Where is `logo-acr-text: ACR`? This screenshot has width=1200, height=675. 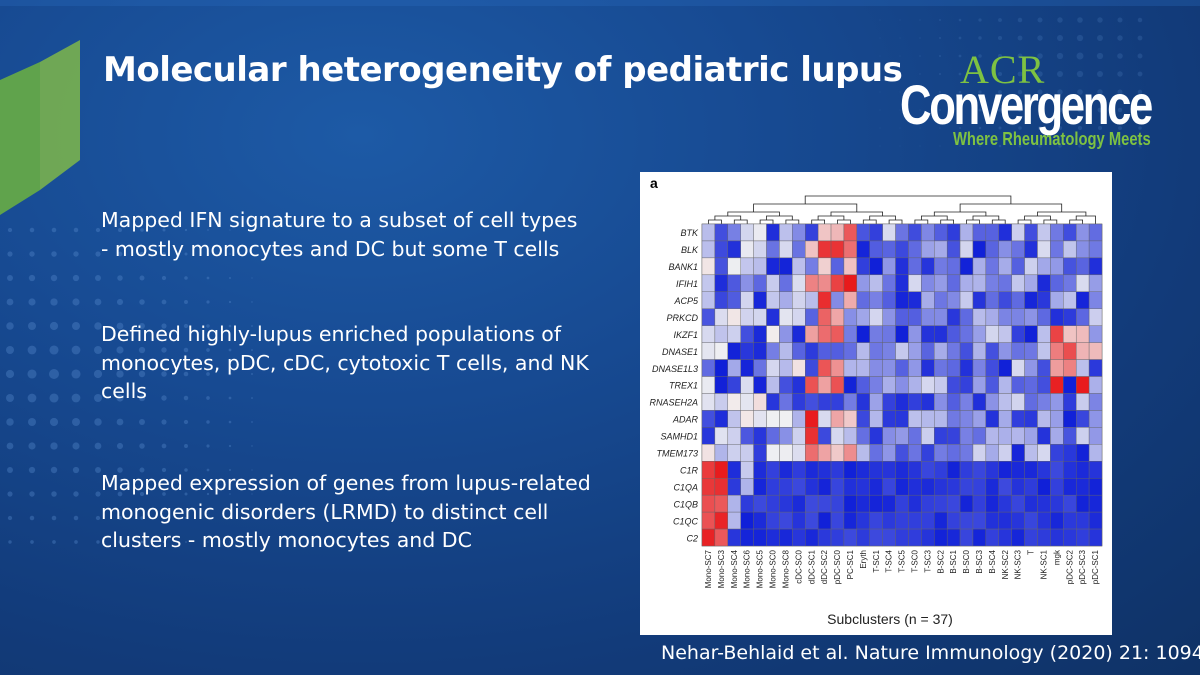
logo-acr-text: ACR is located at coordinates (1003, 69).